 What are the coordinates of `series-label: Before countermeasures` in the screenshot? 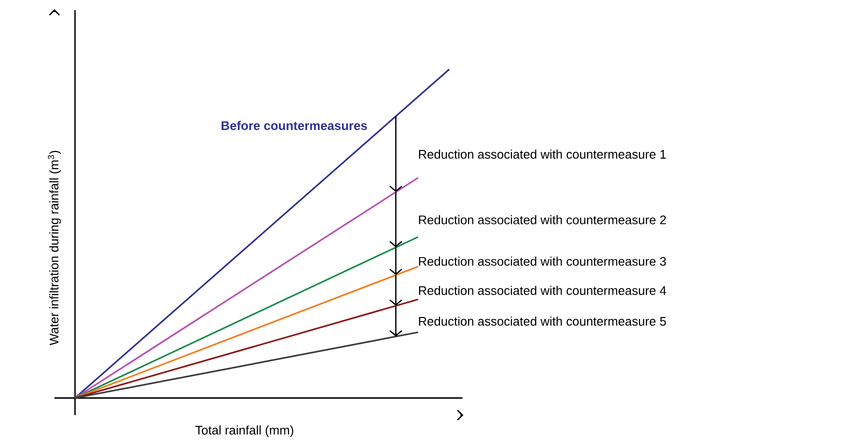 It's located at (294, 125).